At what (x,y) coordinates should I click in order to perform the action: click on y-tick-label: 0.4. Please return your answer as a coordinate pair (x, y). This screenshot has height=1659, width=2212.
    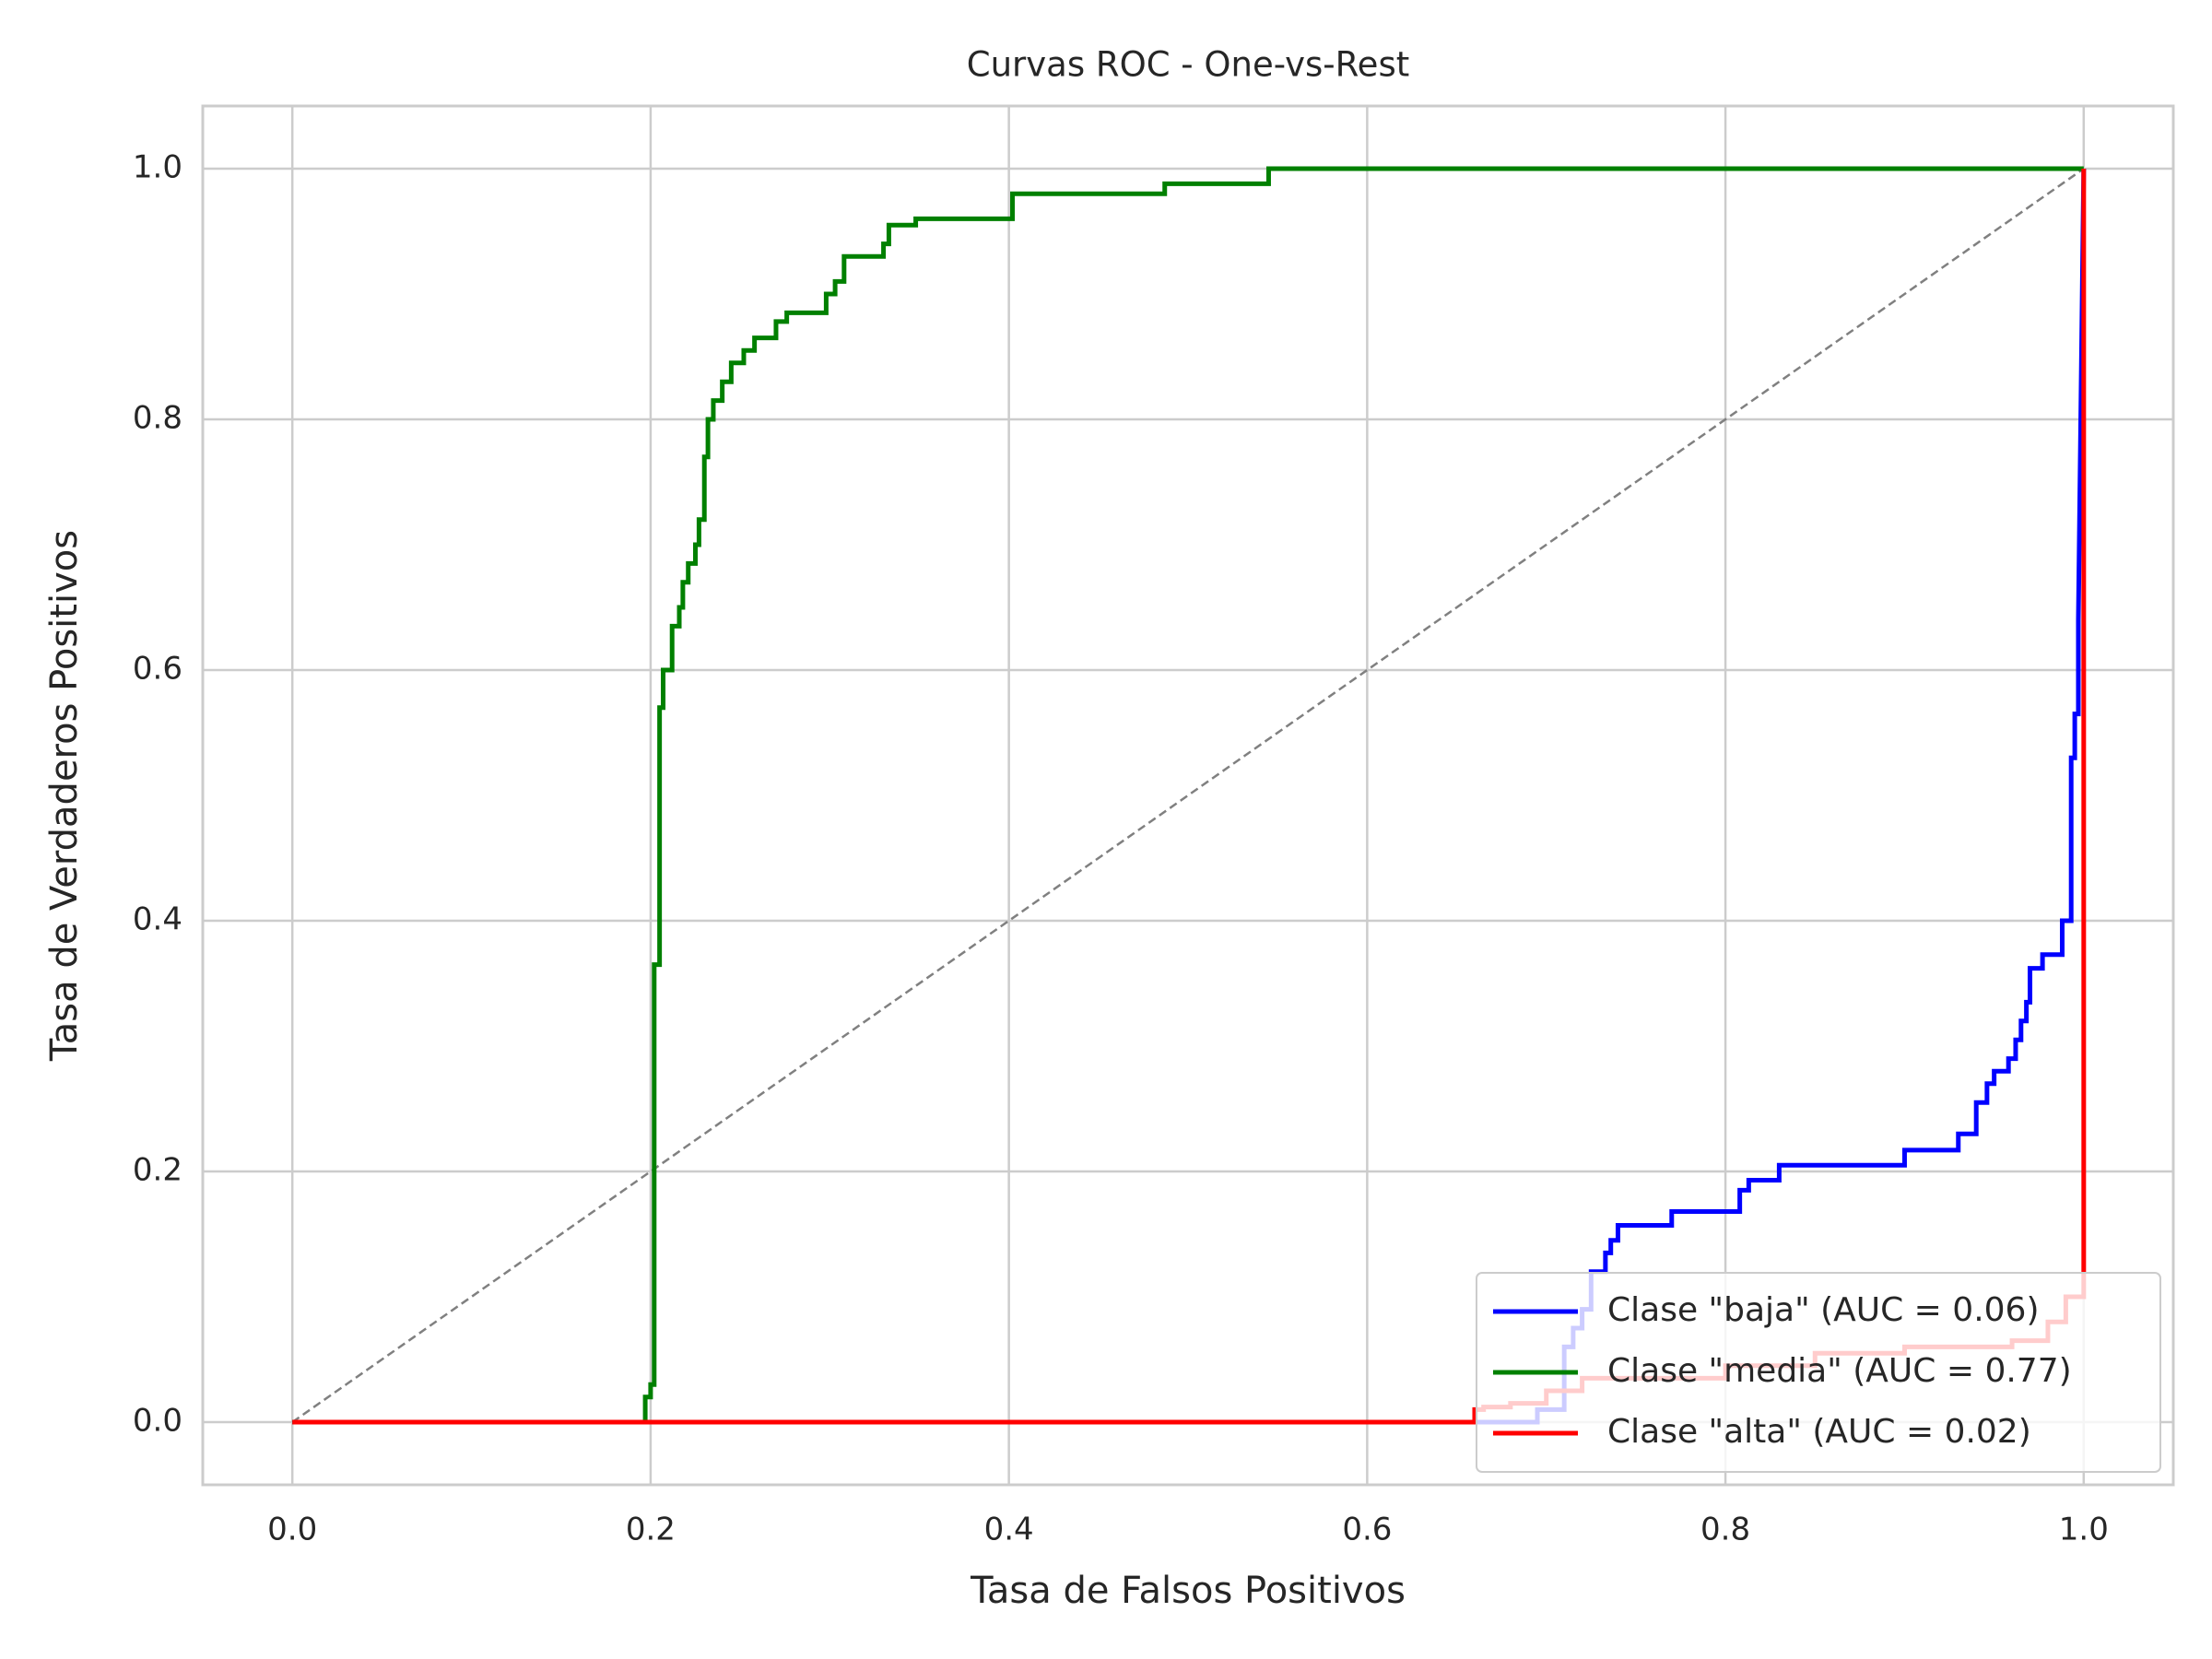
    Looking at the image, I should click on (157, 919).